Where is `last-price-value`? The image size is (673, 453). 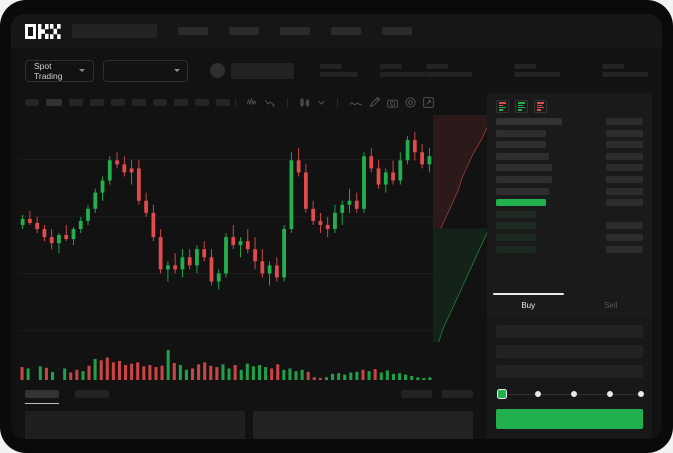 last-price-value is located at coordinates (262, 70).